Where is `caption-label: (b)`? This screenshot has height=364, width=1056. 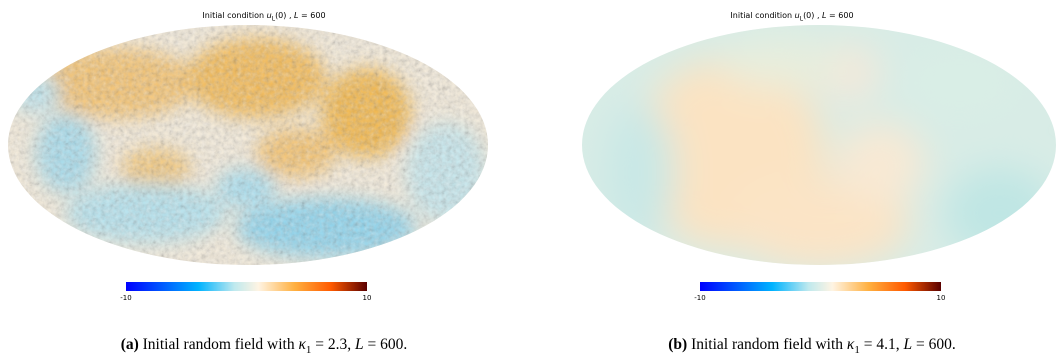 caption-label: (b) is located at coordinates (678, 344).